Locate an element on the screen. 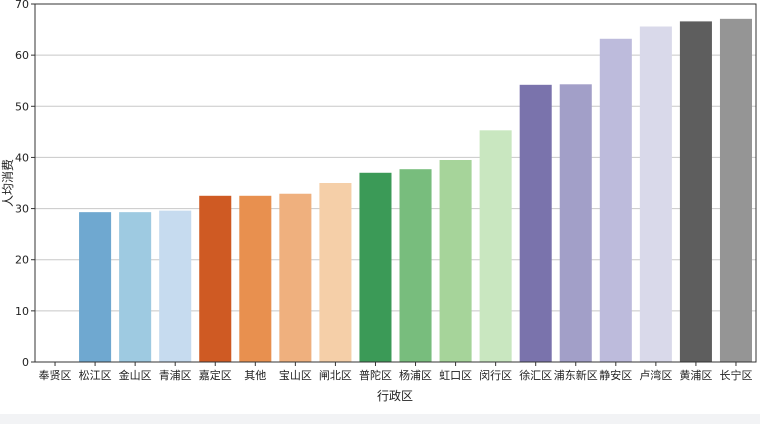 The height and width of the screenshot is (424, 760). x-tick-label: 奉贤区 is located at coordinates (55, 375).